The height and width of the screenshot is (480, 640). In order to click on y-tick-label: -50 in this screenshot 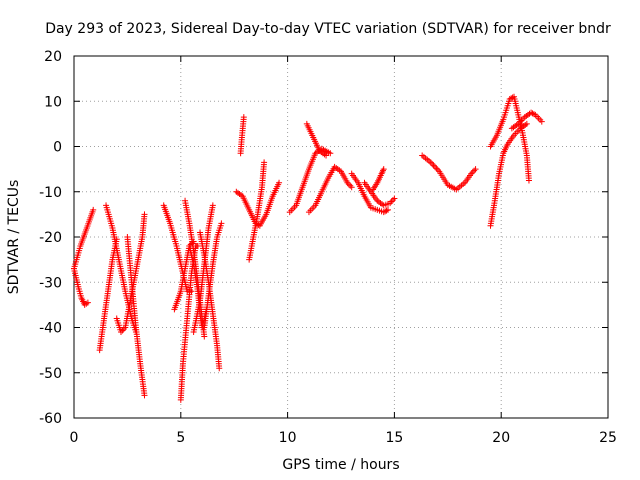, I will do `click(50, 374)`.